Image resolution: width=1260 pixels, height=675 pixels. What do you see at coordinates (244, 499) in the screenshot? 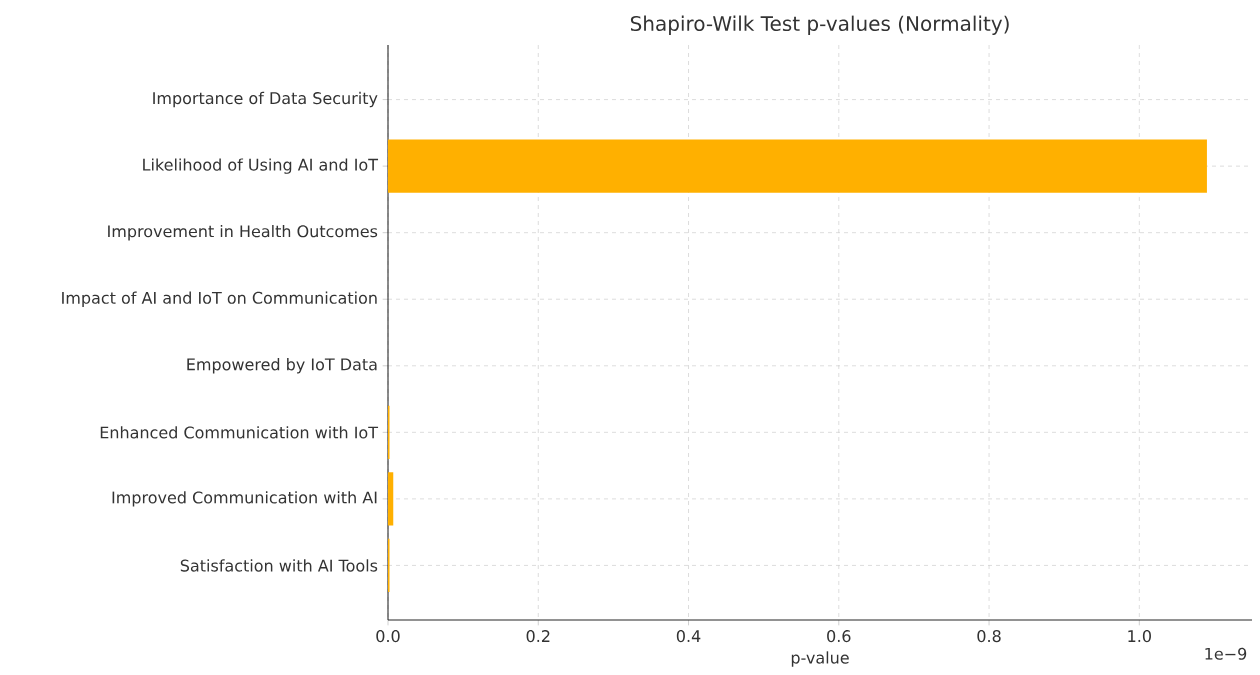
I see `y-tick-label: Improved Communication with AI` at bounding box center [244, 499].